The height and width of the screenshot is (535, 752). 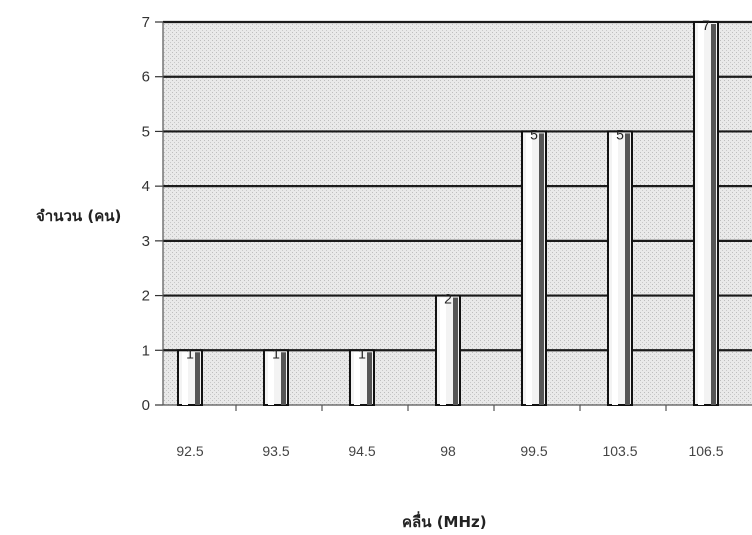 What do you see at coordinates (146, 186) in the screenshot?
I see `y-tick-label: 4` at bounding box center [146, 186].